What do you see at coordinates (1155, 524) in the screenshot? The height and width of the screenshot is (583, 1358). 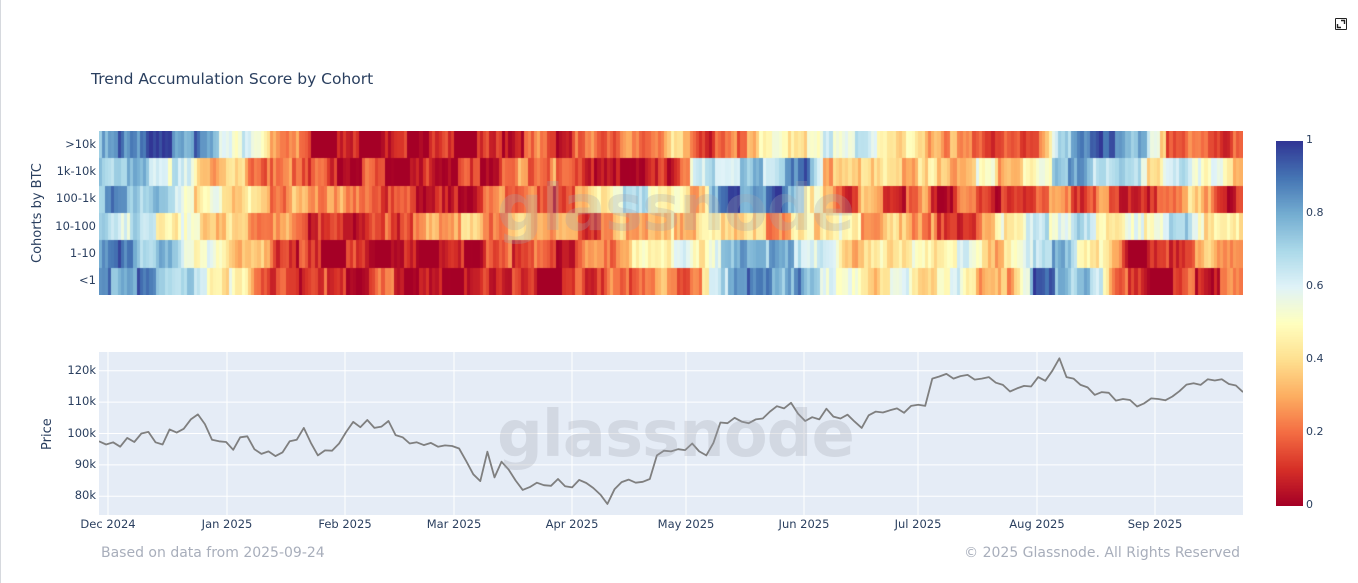 I see `x-tick-label: Sep 2025` at bounding box center [1155, 524].